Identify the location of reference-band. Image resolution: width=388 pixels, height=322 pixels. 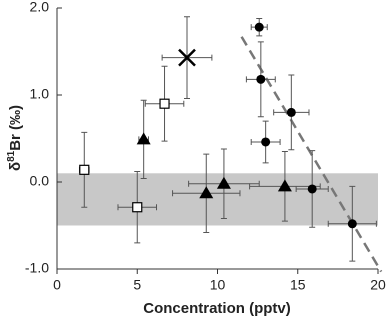
(217, 199).